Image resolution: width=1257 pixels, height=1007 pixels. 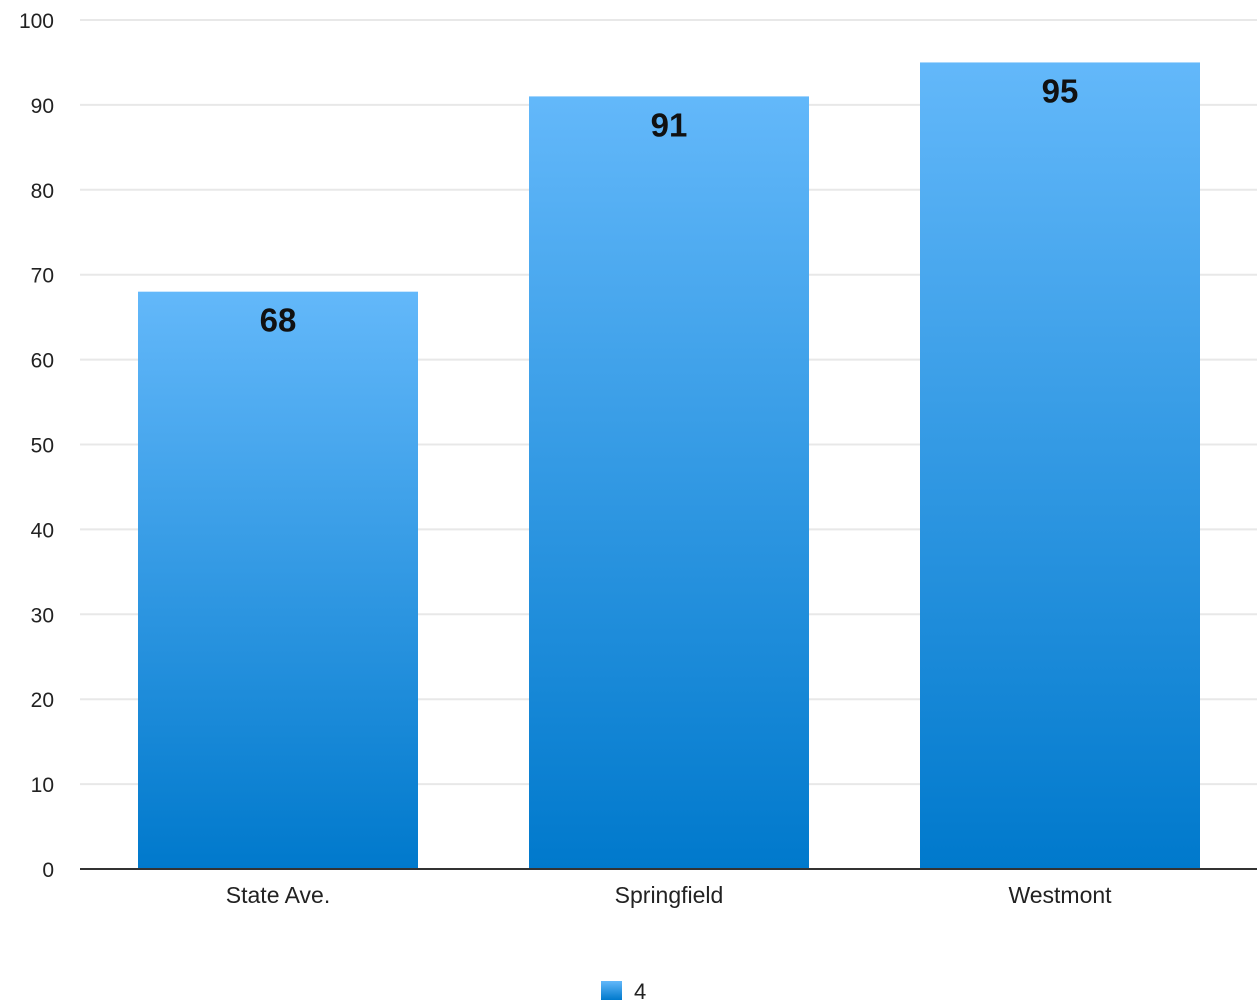 What do you see at coordinates (278, 895) in the screenshot?
I see `x-category-label: State Ave.` at bounding box center [278, 895].